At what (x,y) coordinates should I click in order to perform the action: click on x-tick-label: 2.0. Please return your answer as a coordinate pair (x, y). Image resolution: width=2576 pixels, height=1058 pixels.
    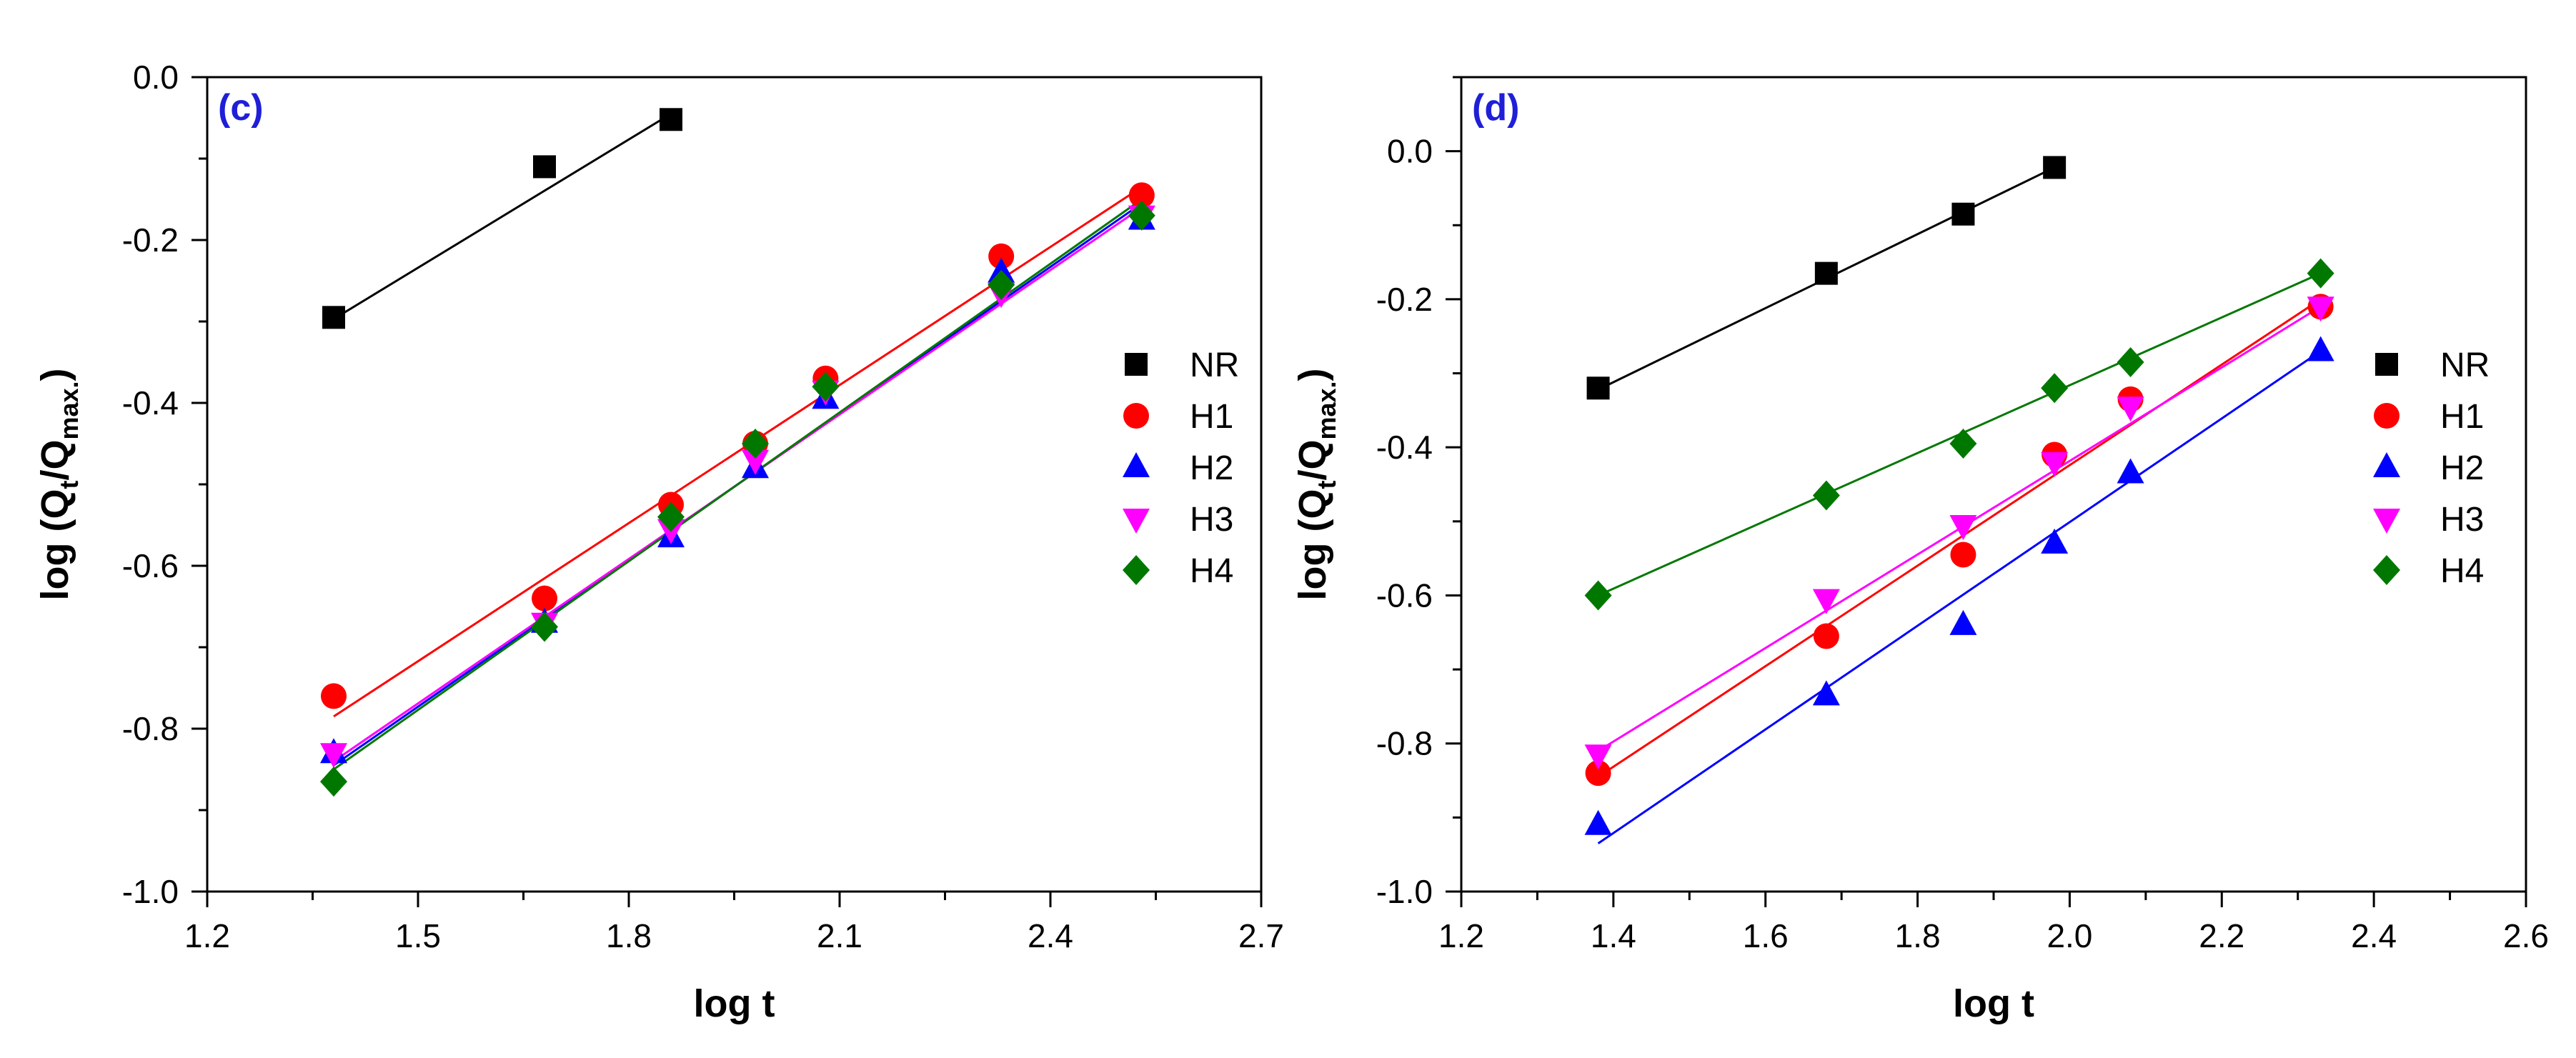
    Looking at the image, I should click on (2069, 935).